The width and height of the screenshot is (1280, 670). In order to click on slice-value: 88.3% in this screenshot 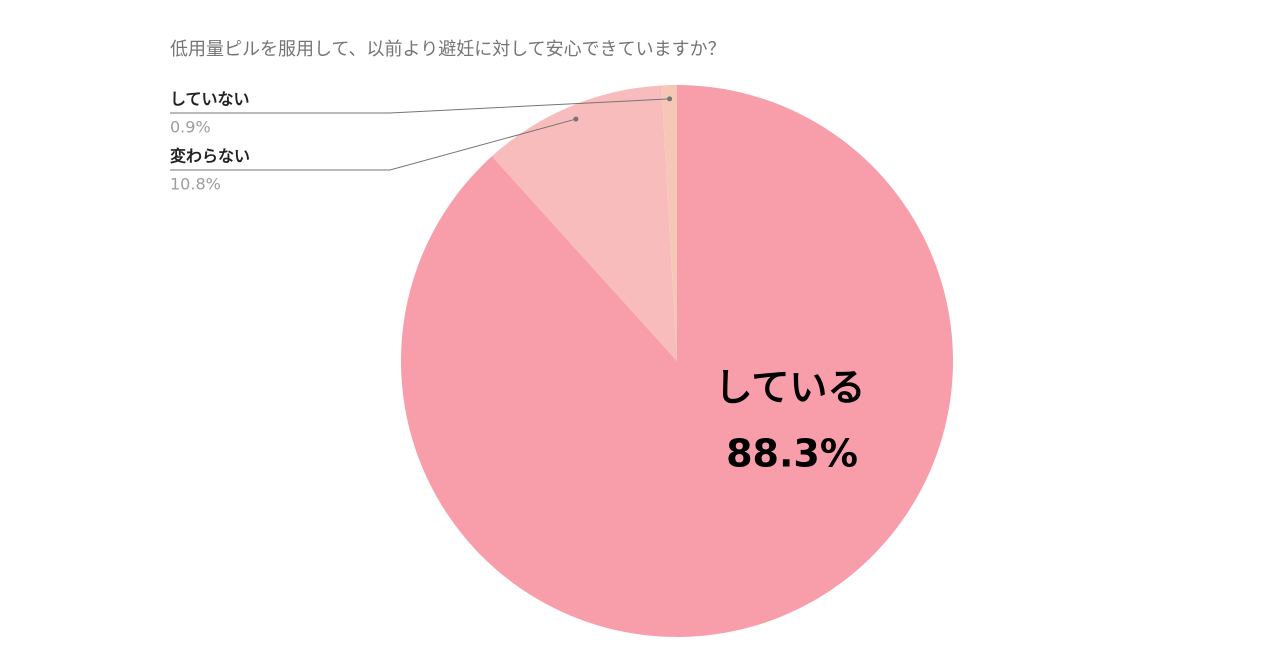, I will do `click(792, 454)`.